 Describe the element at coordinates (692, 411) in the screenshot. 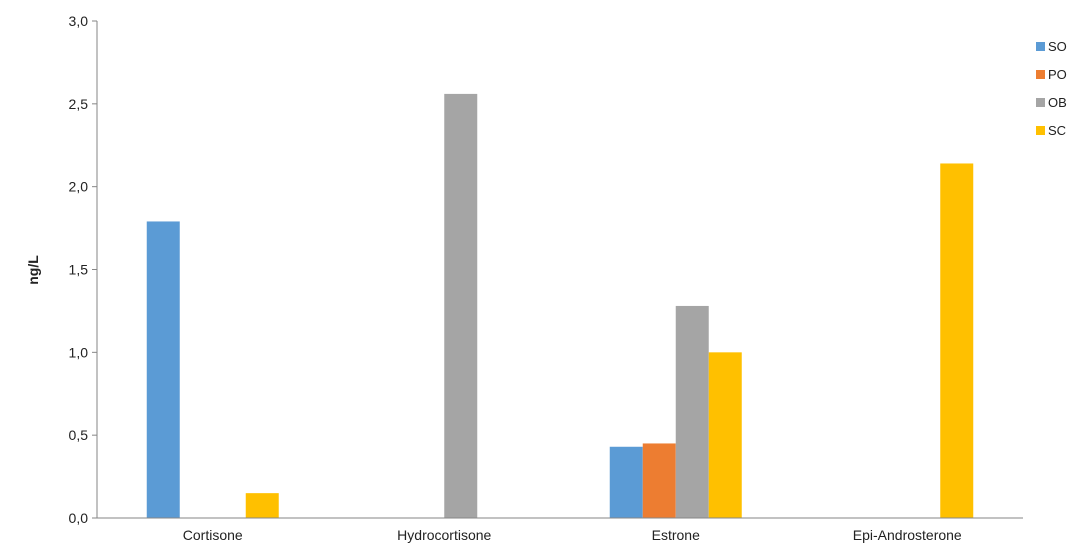

I see `bar-ob-estrone` at that location.